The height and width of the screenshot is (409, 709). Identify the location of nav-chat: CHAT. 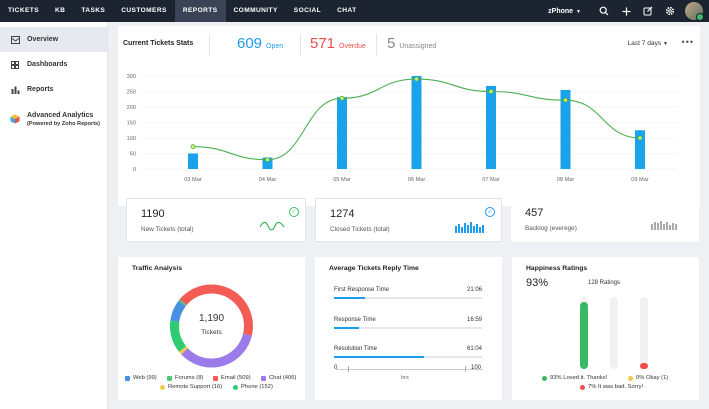
(347, 10).